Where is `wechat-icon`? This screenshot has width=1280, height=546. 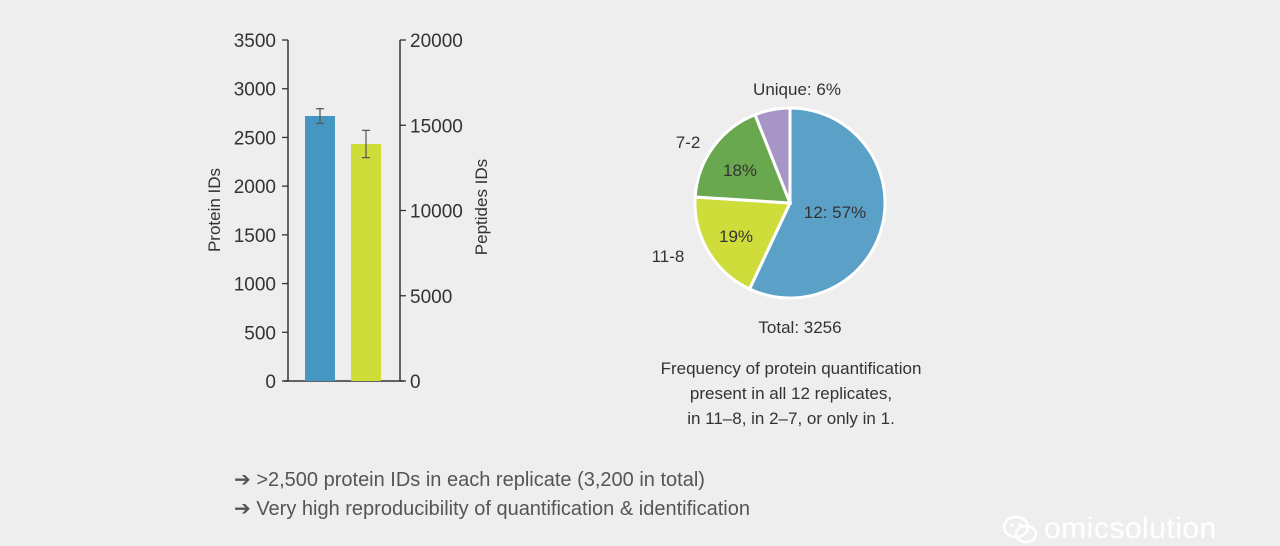 wechat-icon is located at coordinates (1020, 529).